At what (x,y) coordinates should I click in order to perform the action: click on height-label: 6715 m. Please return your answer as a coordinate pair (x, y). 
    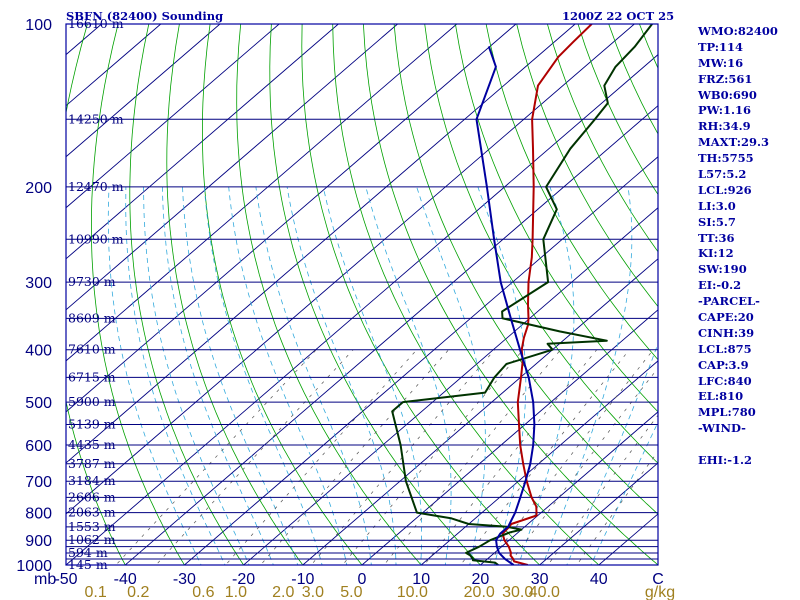
    Looking at the image, I should click on (92, 376).